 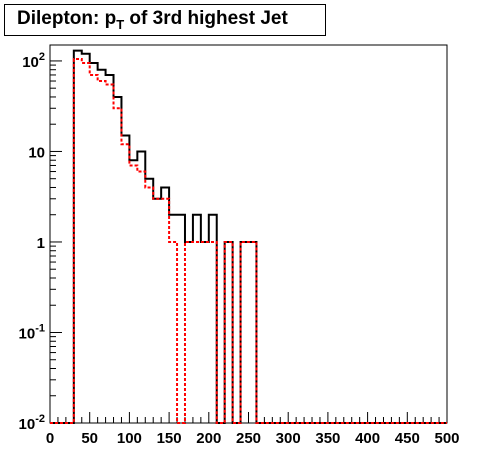 I want to click on x-tick-label: 450, so click(x=407, y=438).